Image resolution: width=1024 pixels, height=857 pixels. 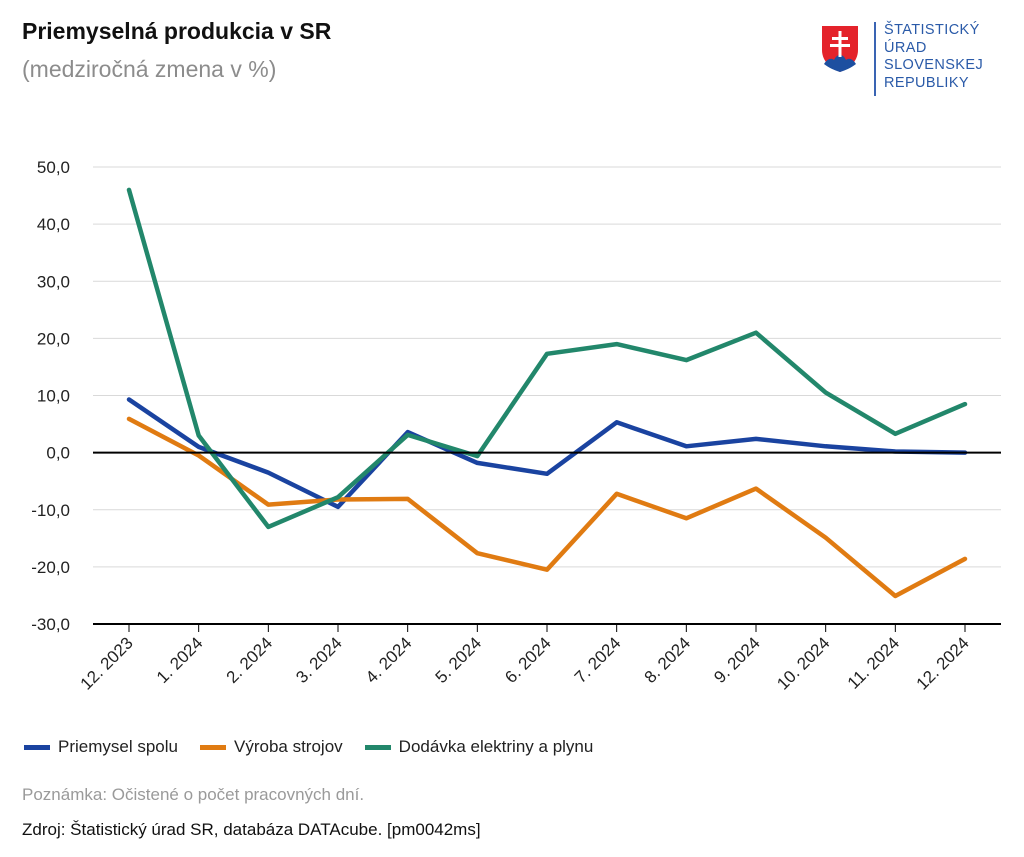 I want to click on chart-title: Priemyselná produkcia v SR, so click(x=177, y=31).